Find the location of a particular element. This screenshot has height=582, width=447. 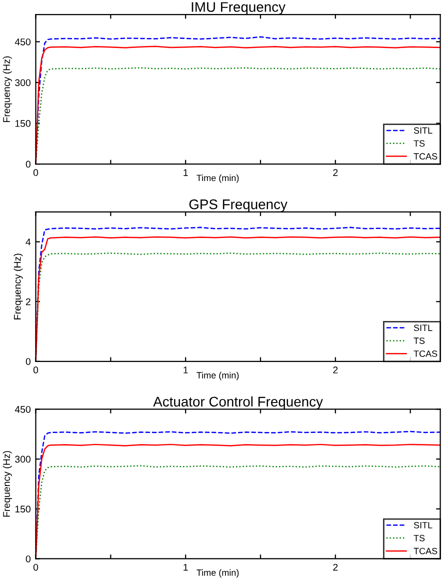

y-tick-label: 2 is located at coordinates (28, 302).